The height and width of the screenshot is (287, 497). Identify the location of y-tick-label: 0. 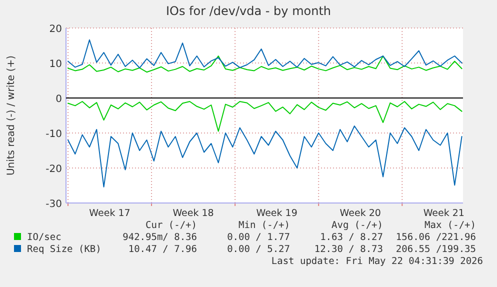
(59, 99).